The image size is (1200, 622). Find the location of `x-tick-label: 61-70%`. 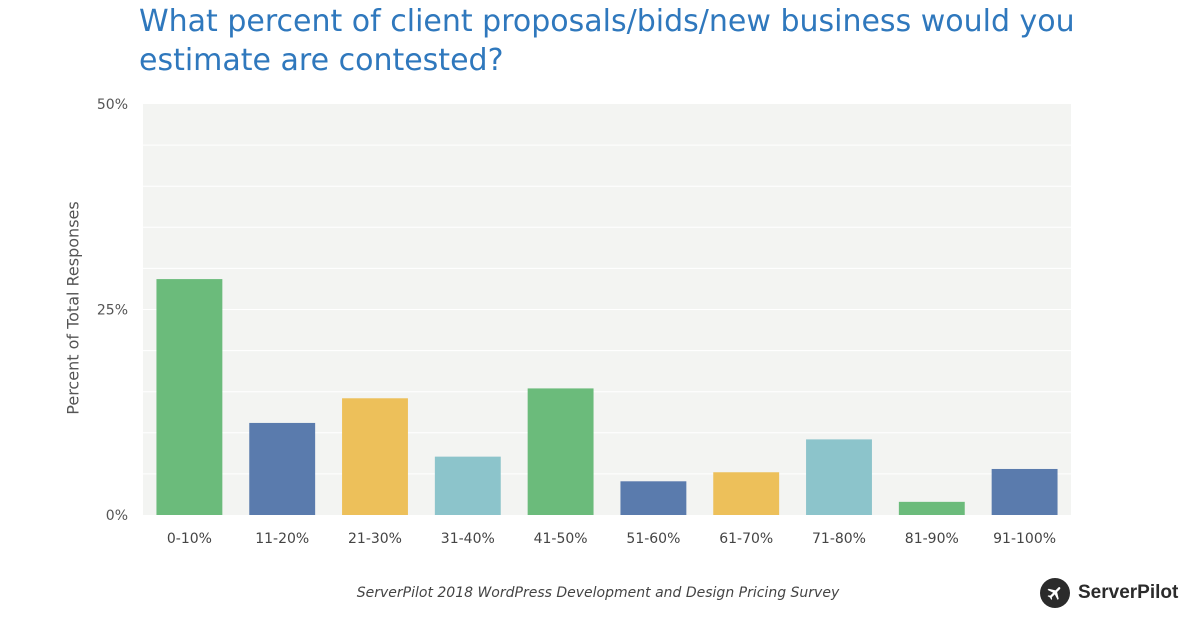

x-tick-label: 61-70% is located at coordinates (746, 539).